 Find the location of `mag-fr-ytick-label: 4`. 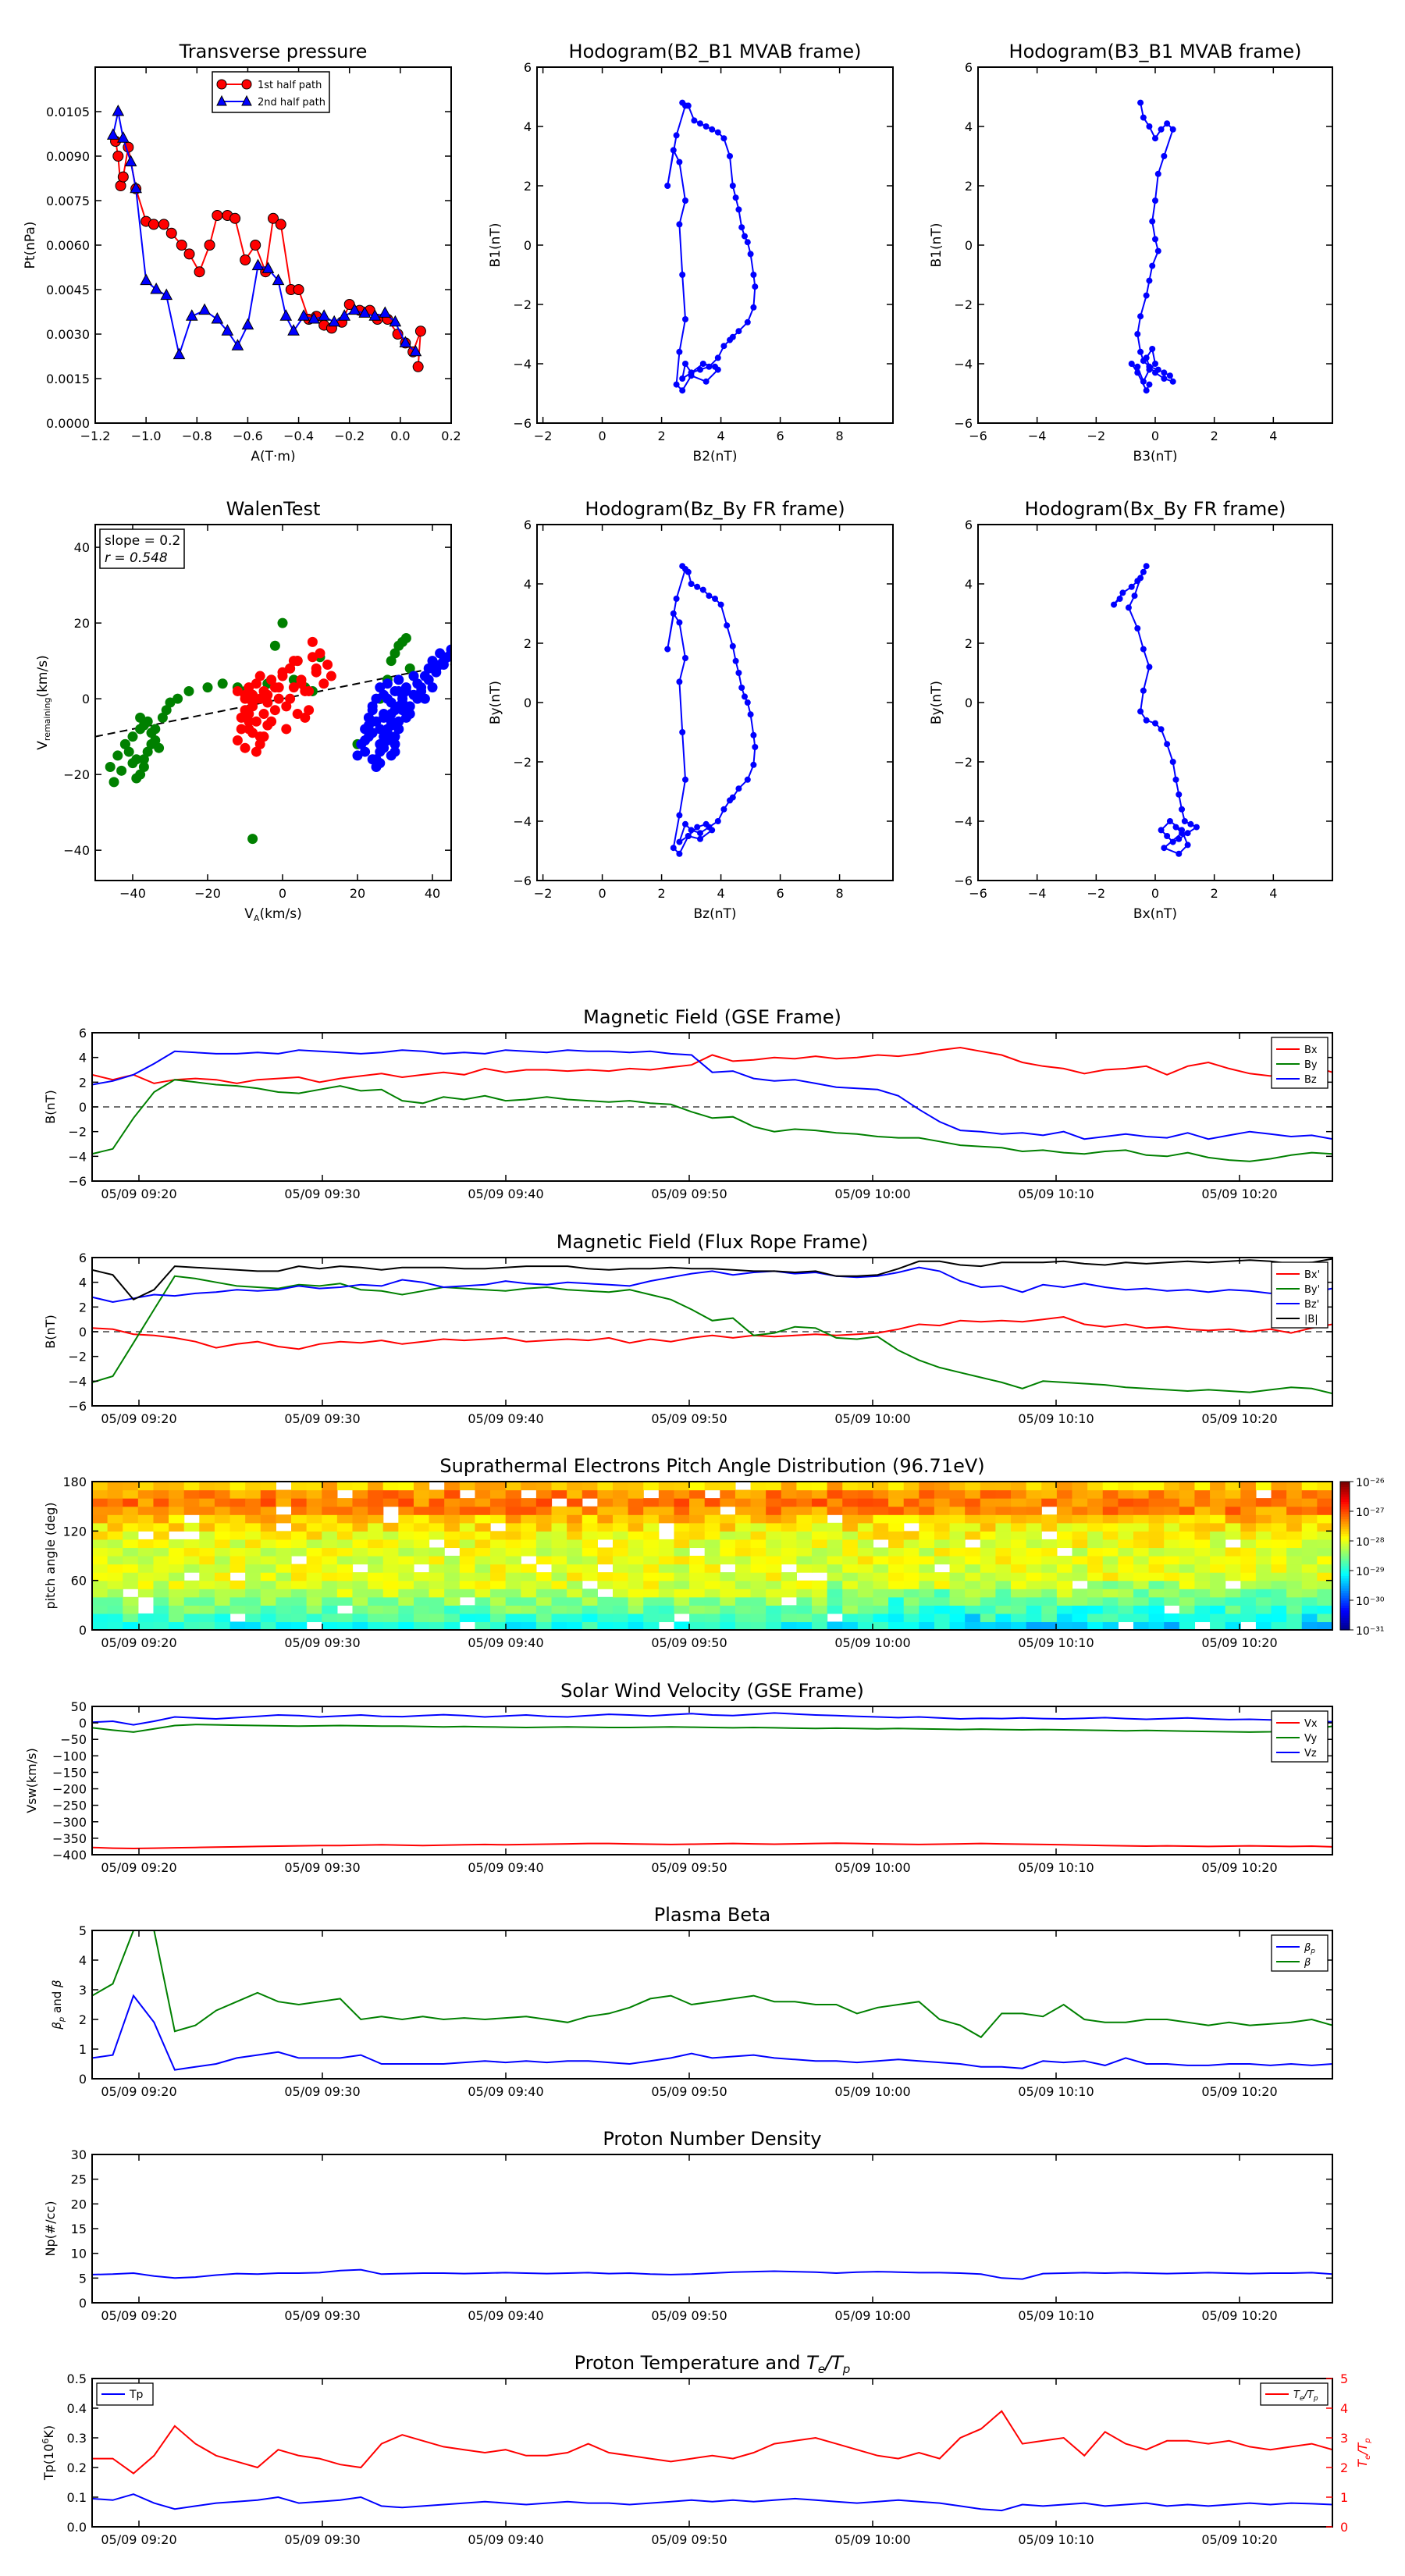

mag-fr-ytick-label: 4 is located at coordinates (83, 1283).